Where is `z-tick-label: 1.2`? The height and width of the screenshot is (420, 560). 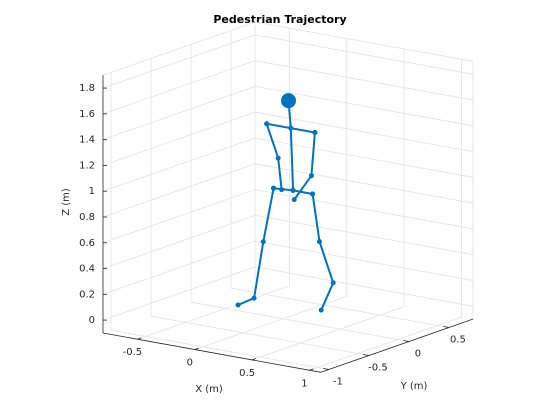 z-tick-label: 1.2 is located at coordinates (87, 165).